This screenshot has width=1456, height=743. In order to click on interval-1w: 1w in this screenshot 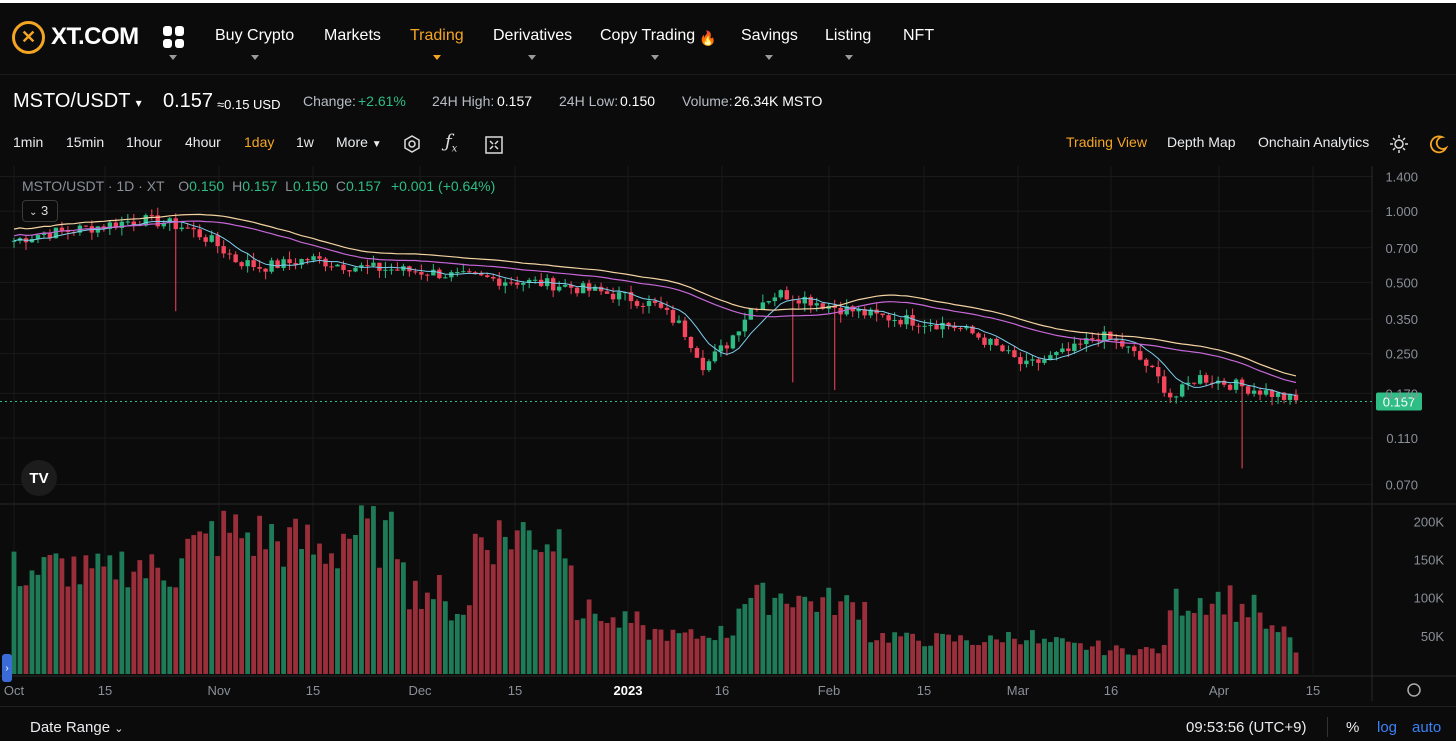, I will do `click(305, 142)`.